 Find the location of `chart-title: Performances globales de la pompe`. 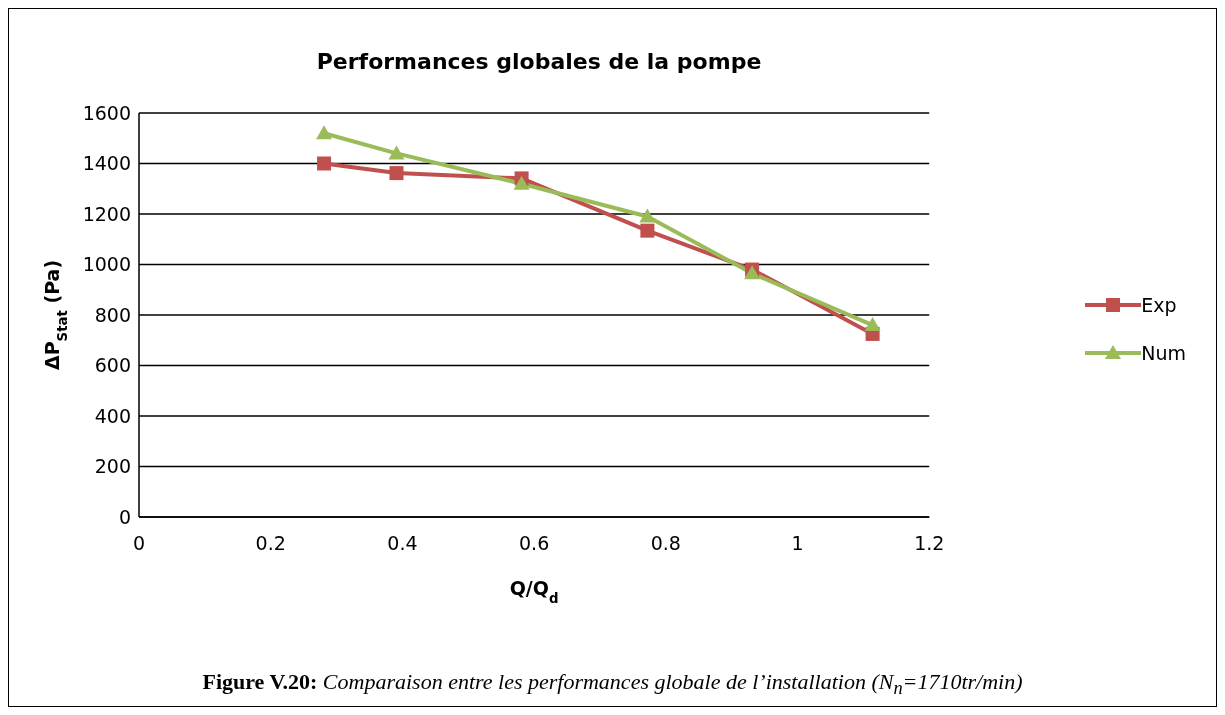

chart-title: Performances globales de la pompe is located at coordinates (539, 61).